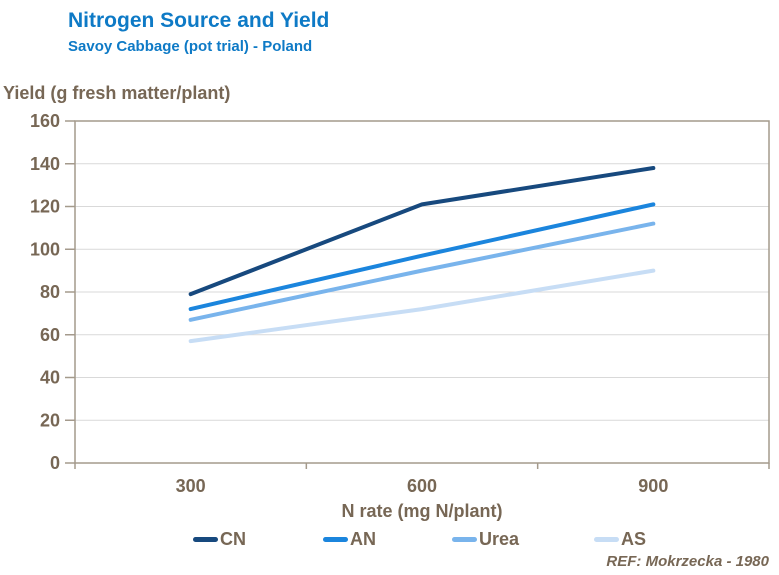 This screenshot has height=575, width=779. Describe the element at coordinates (389, 539) in the screenshot. I see `legend: CN AN Urea AS` at that location.